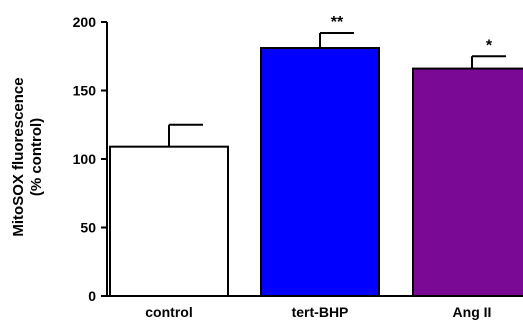 The image size is (523, 323). I want to click on y-tick-label: 150, so click(85, 91).